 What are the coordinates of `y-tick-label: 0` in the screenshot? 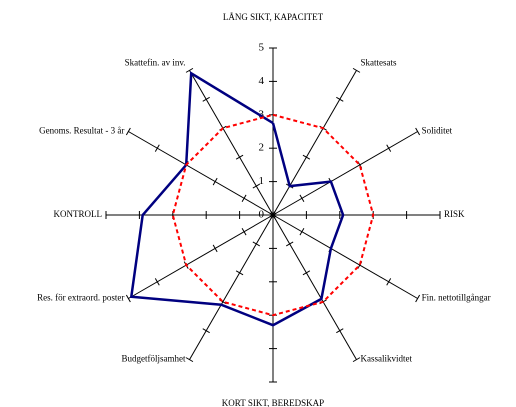 It's located at (262, 215).